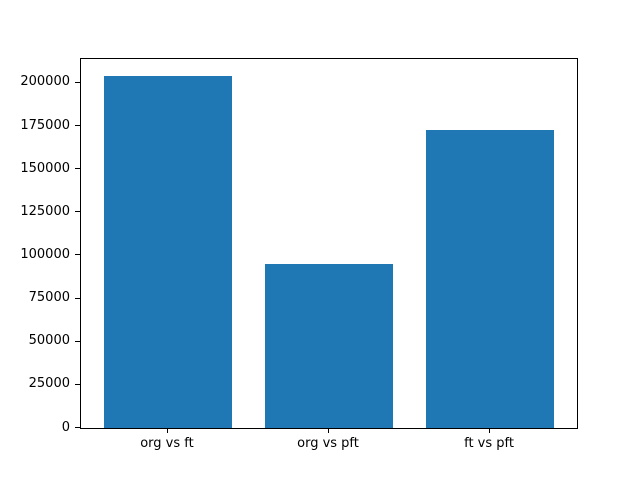 The width and height of the screenshot is (640, 480). I want to click on y-tick-label: 25000, so click(49, 384).